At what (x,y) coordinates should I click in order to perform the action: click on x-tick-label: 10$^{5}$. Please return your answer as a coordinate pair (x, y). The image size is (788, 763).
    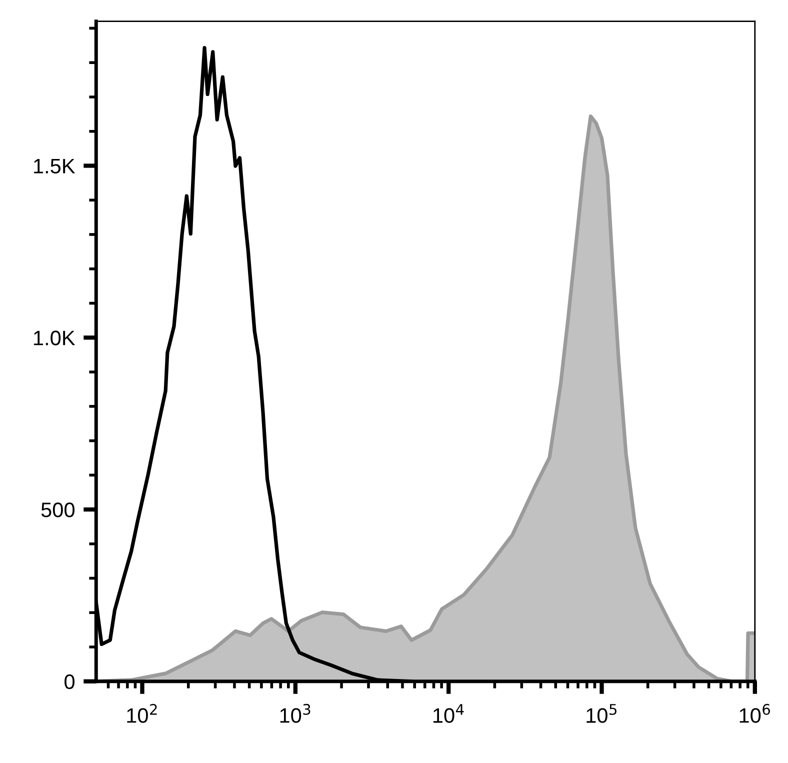
    Looking at the image, I should click on (601, 713).